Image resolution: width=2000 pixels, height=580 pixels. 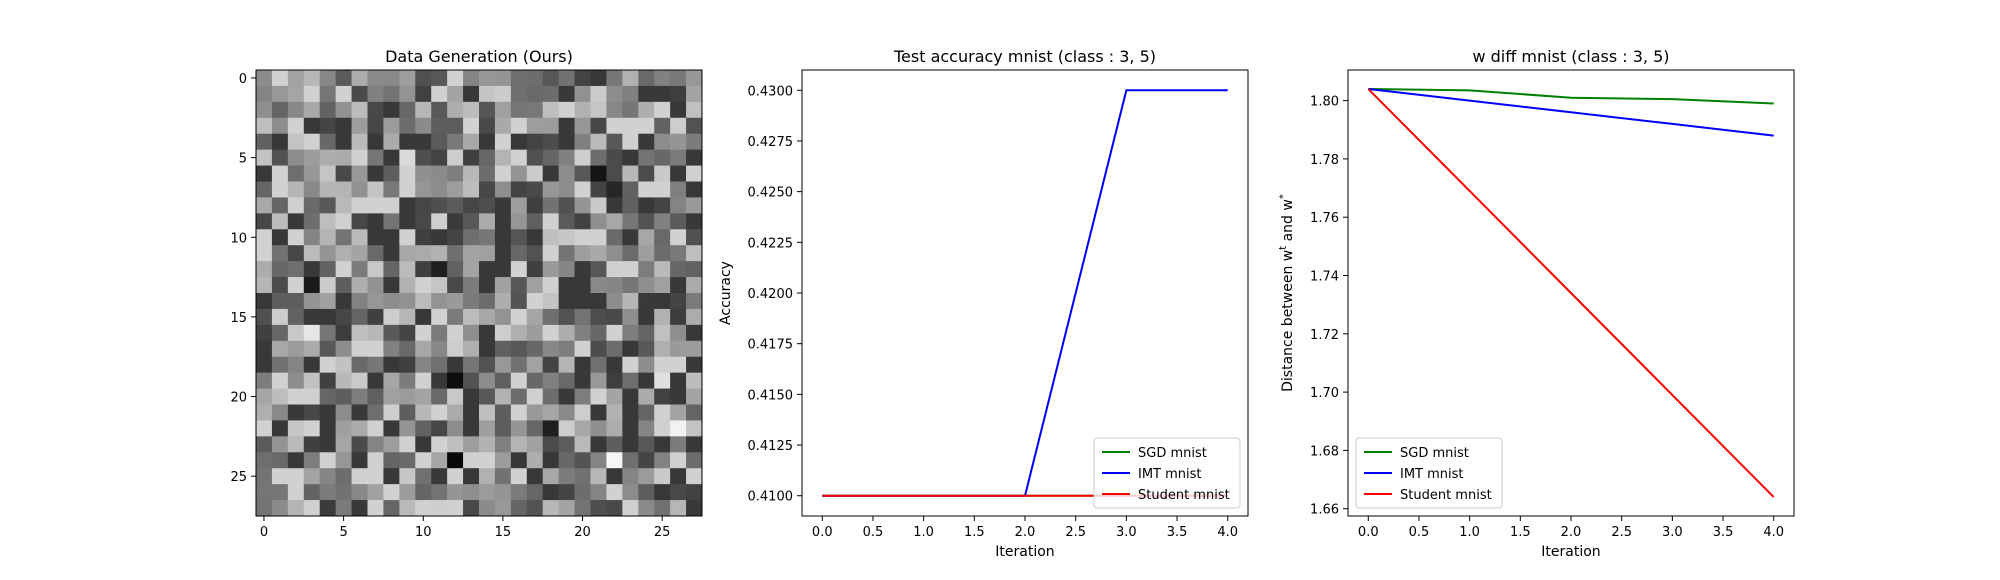 What do you see at coordinates (479, 56) in the screenshot?
I see `heatmap-title: Data Generation (Ours)` at bounding box center [479, 56].